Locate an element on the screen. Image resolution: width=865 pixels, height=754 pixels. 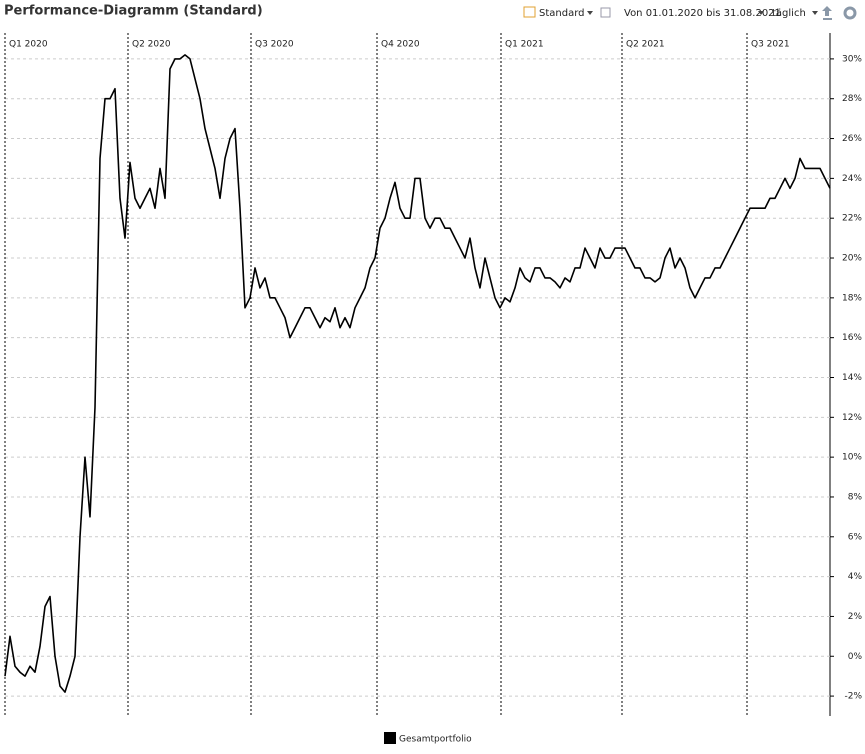
date-range: Von 01.01.2020 bis 31.08.2021 is located at coordinates (702, 13).